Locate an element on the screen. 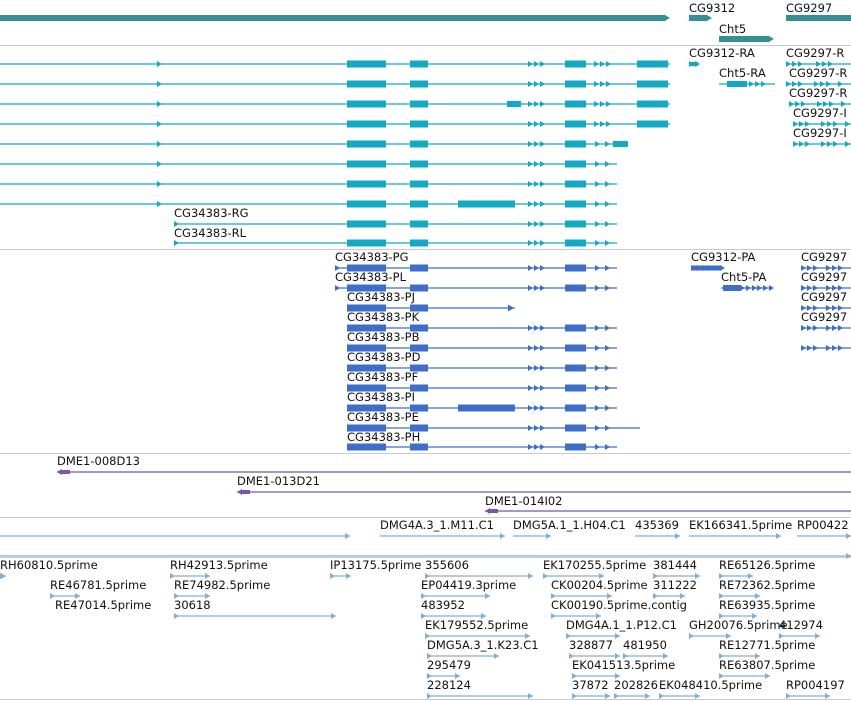 The image size is (851, 701). protein-label: CG34383-PL is located at coordinates (371, 277).